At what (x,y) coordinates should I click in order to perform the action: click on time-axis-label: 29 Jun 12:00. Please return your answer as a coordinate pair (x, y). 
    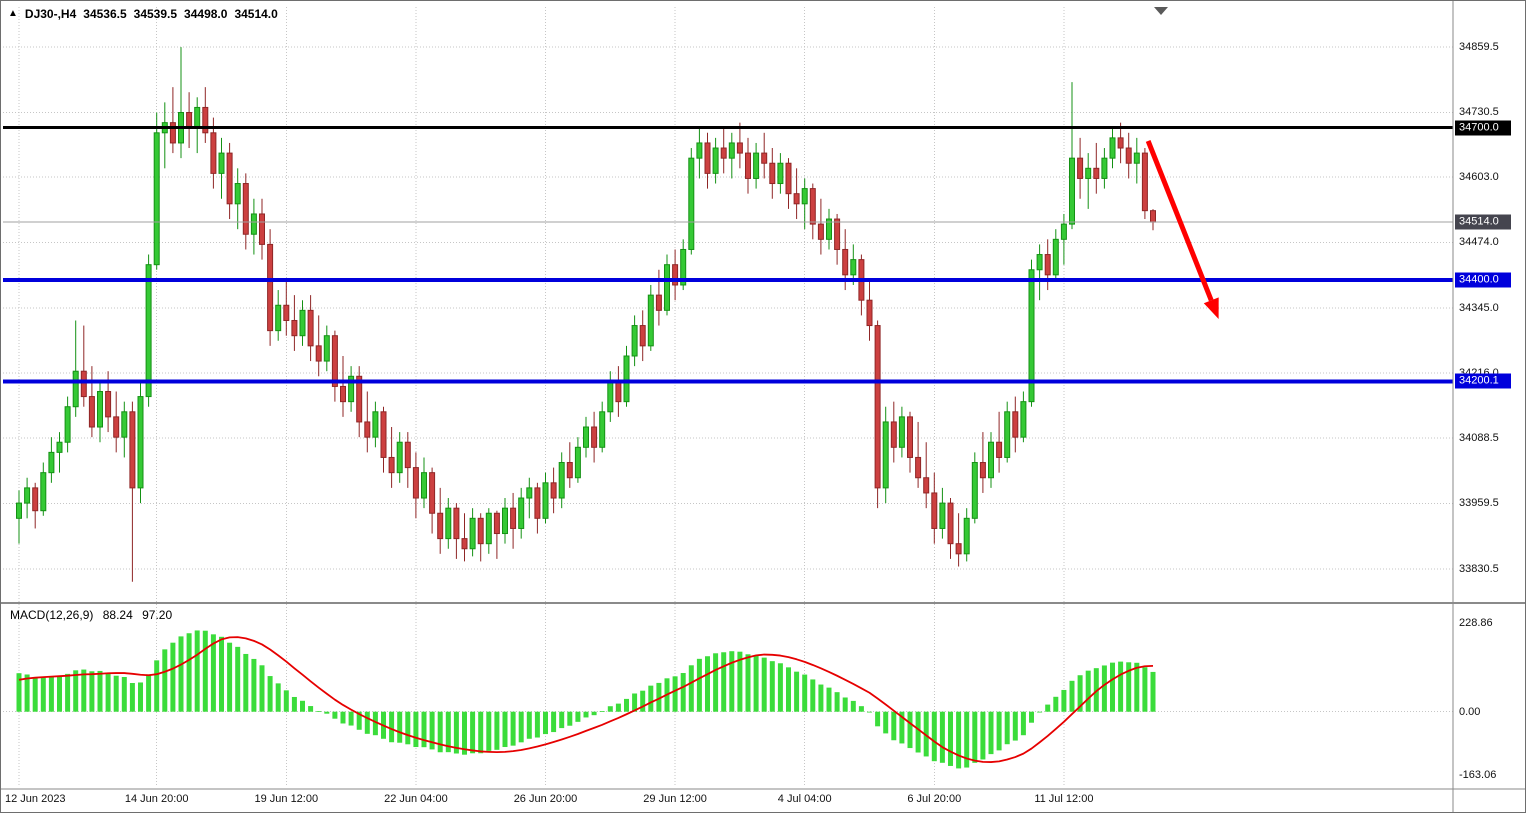
    Looking at the image, I should click on (675, 799).